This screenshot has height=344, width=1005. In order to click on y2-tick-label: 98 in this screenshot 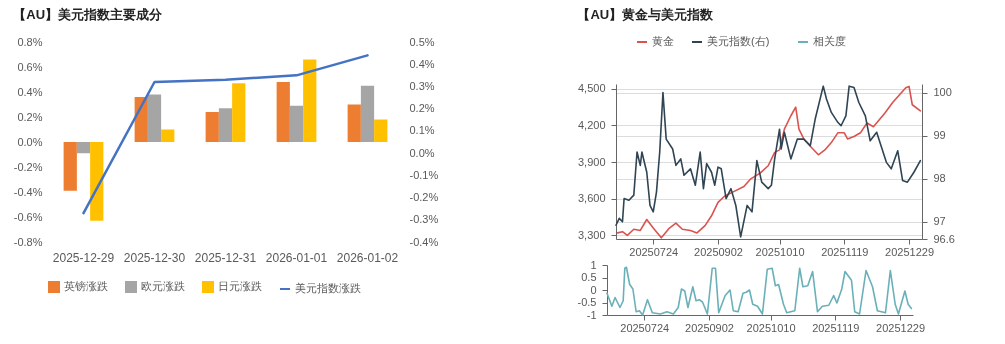, I will do `click(939, 178)`.